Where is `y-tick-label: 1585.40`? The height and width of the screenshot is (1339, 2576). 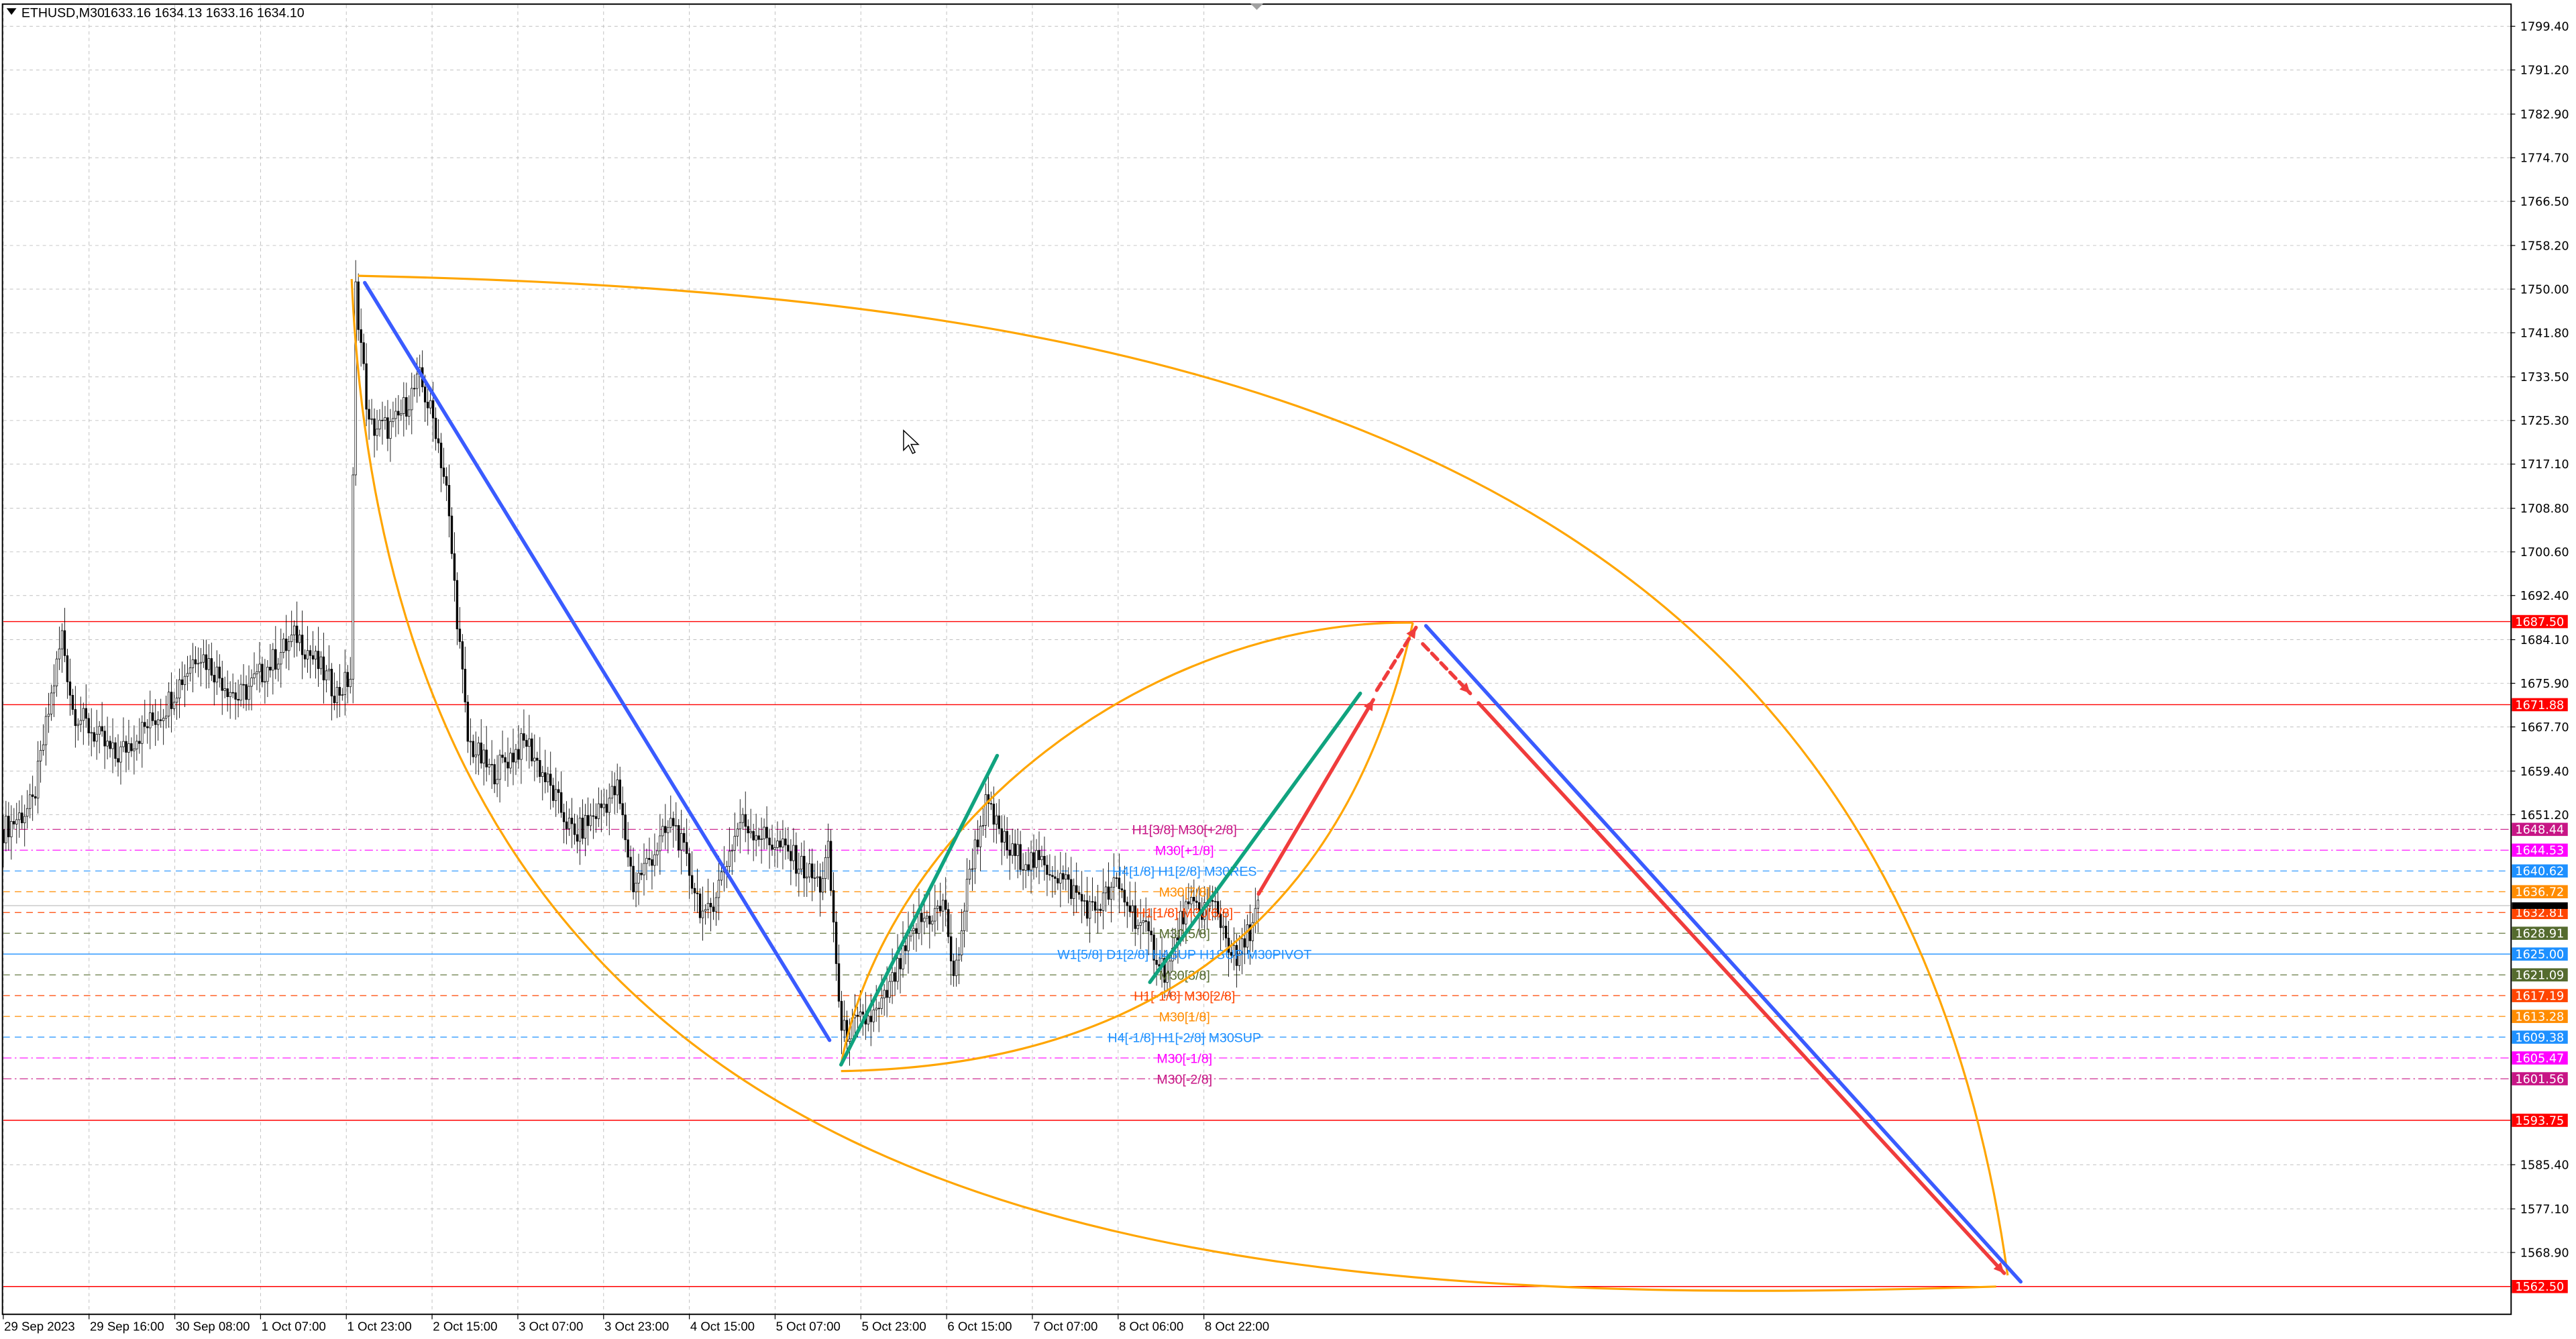 y-tick-label: 1585.40 is located at coordinates (2544, 1166).